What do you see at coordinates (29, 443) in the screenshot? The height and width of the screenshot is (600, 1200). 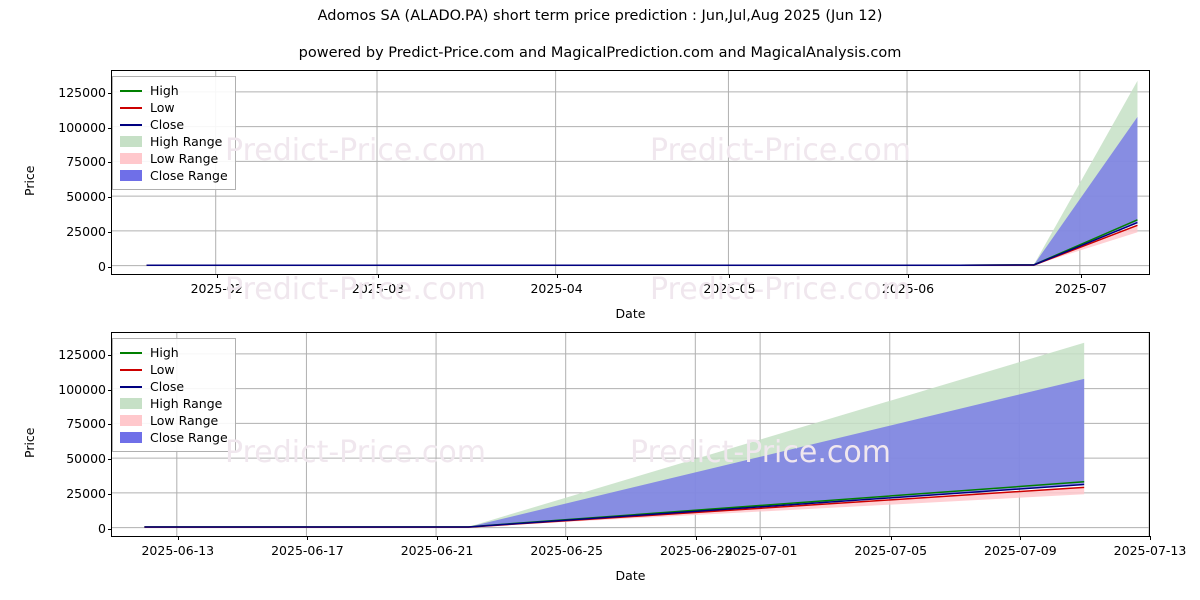 I see `bottom-y-axis-label: Price` at bounding box center [29, 443].